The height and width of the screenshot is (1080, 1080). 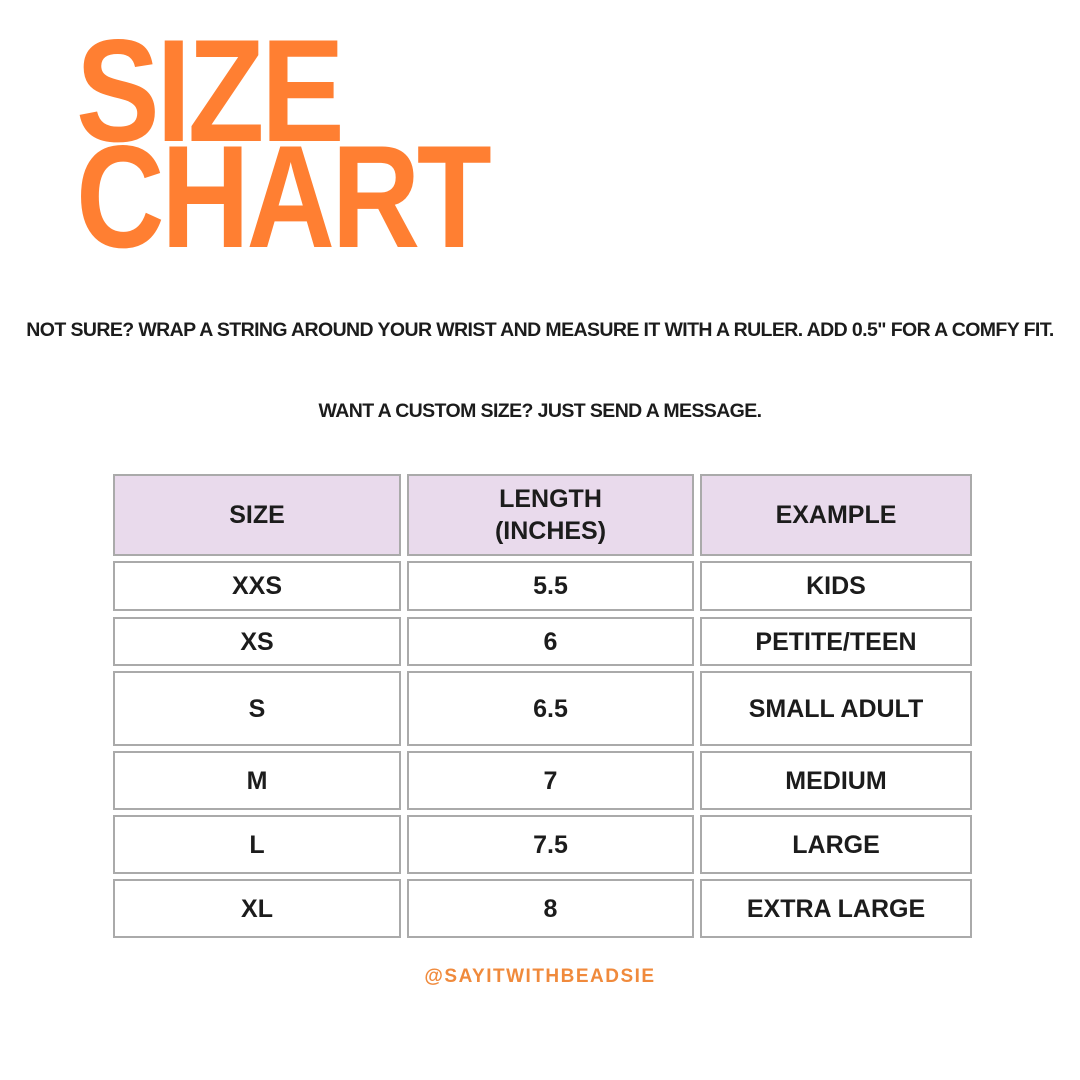 I want to click on cell-example: EXTRA LARGE, so click(x=836, y=908).